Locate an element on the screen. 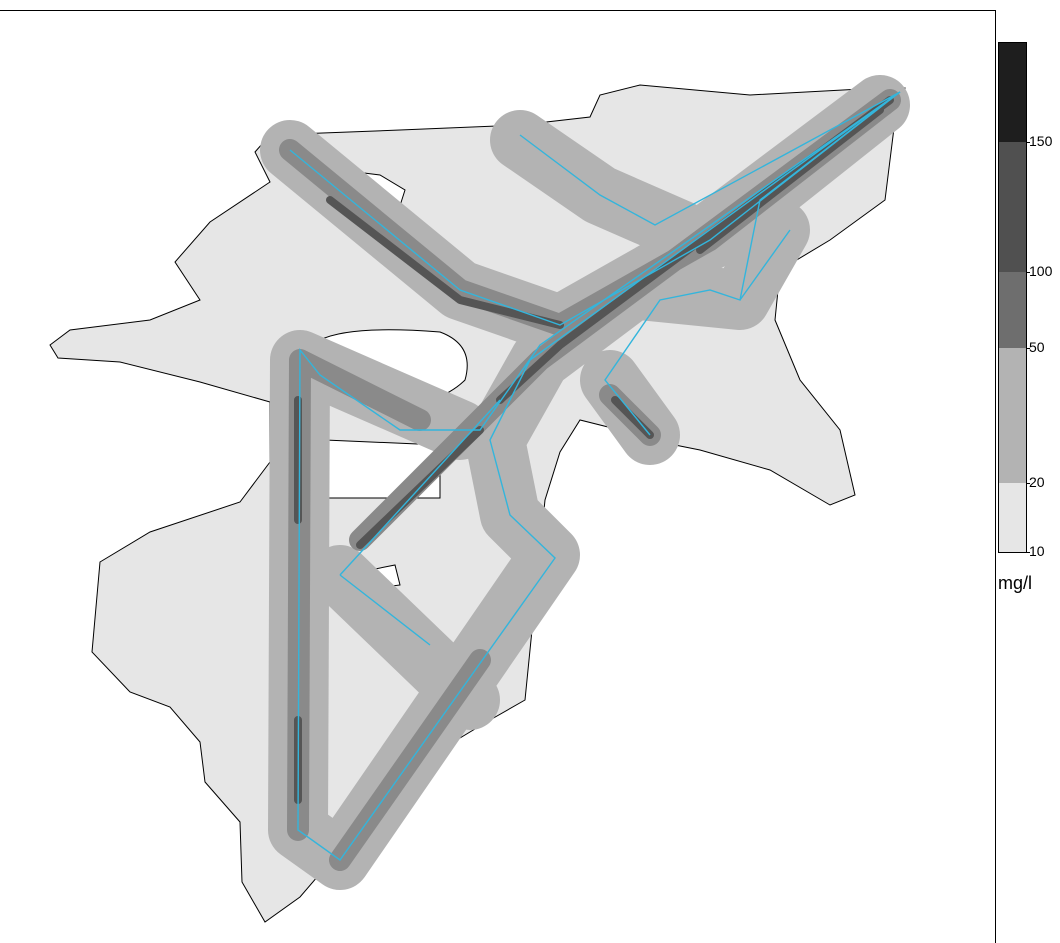 The image size is (1060, 943). legend-tick-label: 20 is located at coordinates (1037, 482).